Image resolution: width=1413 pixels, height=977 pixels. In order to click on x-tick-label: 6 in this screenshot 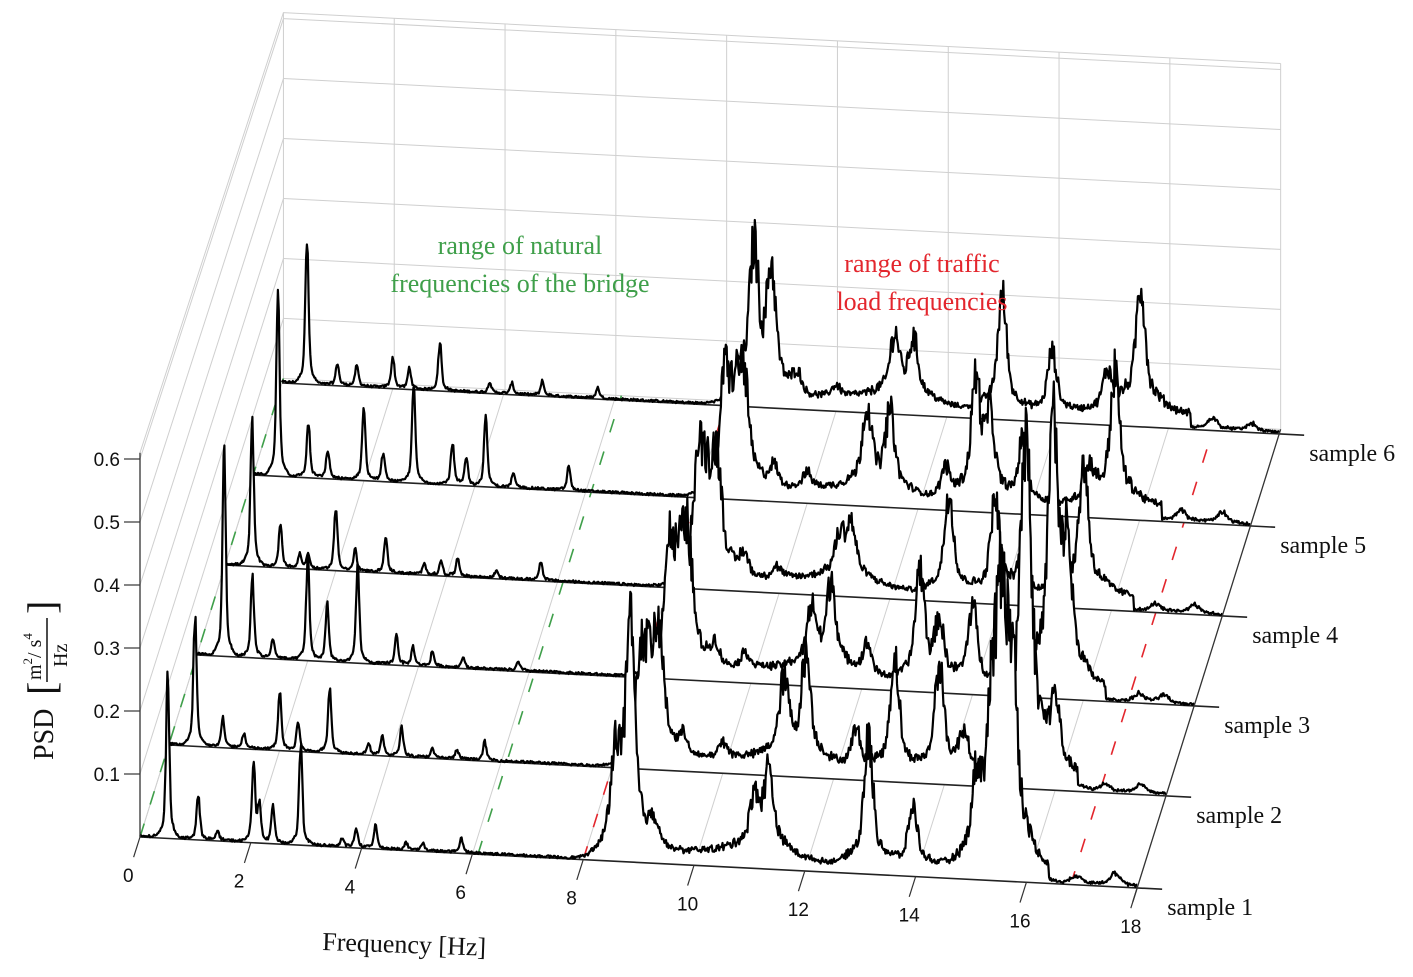, I will do `click(460, 893)`.